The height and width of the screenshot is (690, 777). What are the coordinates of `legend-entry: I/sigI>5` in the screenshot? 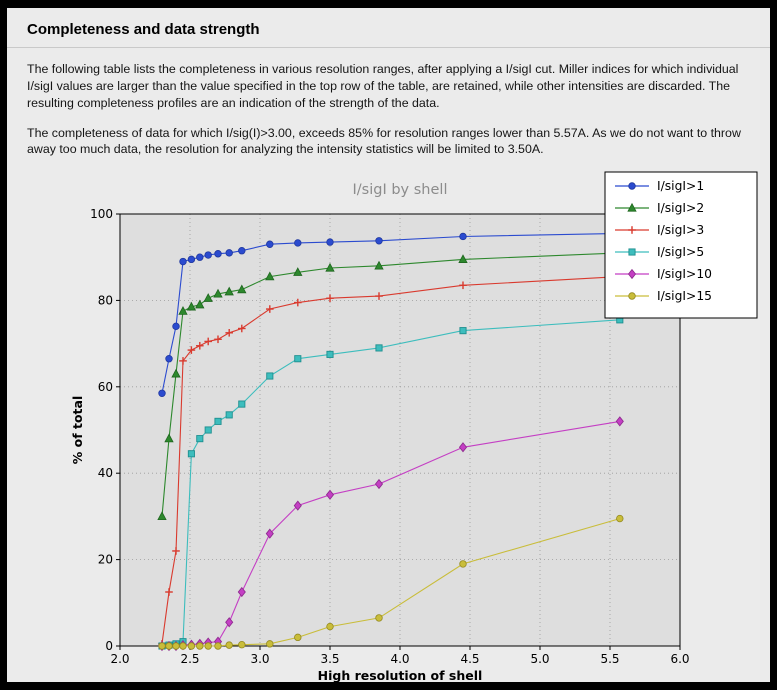 It's located at (659, 252).